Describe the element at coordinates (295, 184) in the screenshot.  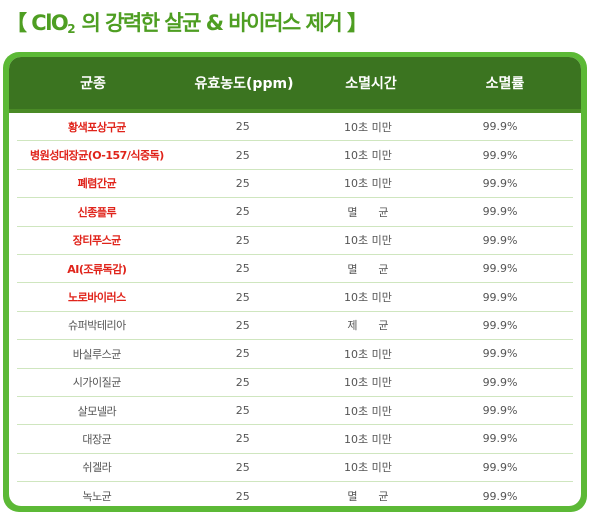
I see `table-row: 폐렴간균 25 10초 미만 99.9%` at that location.